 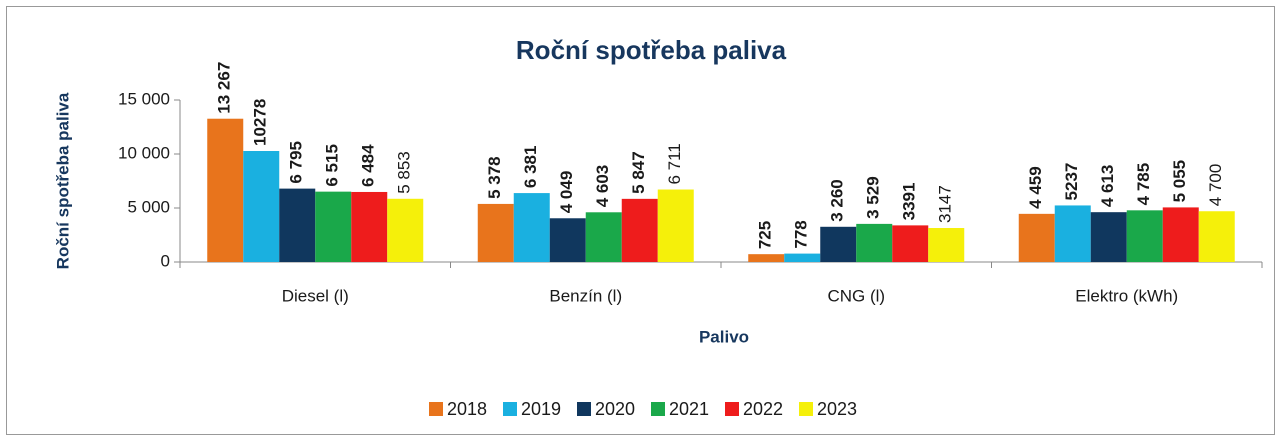 What do you see at coordinates (260, 122) in the screenshot?
I see `value-label: 10278` at bounding box center [260, 122].